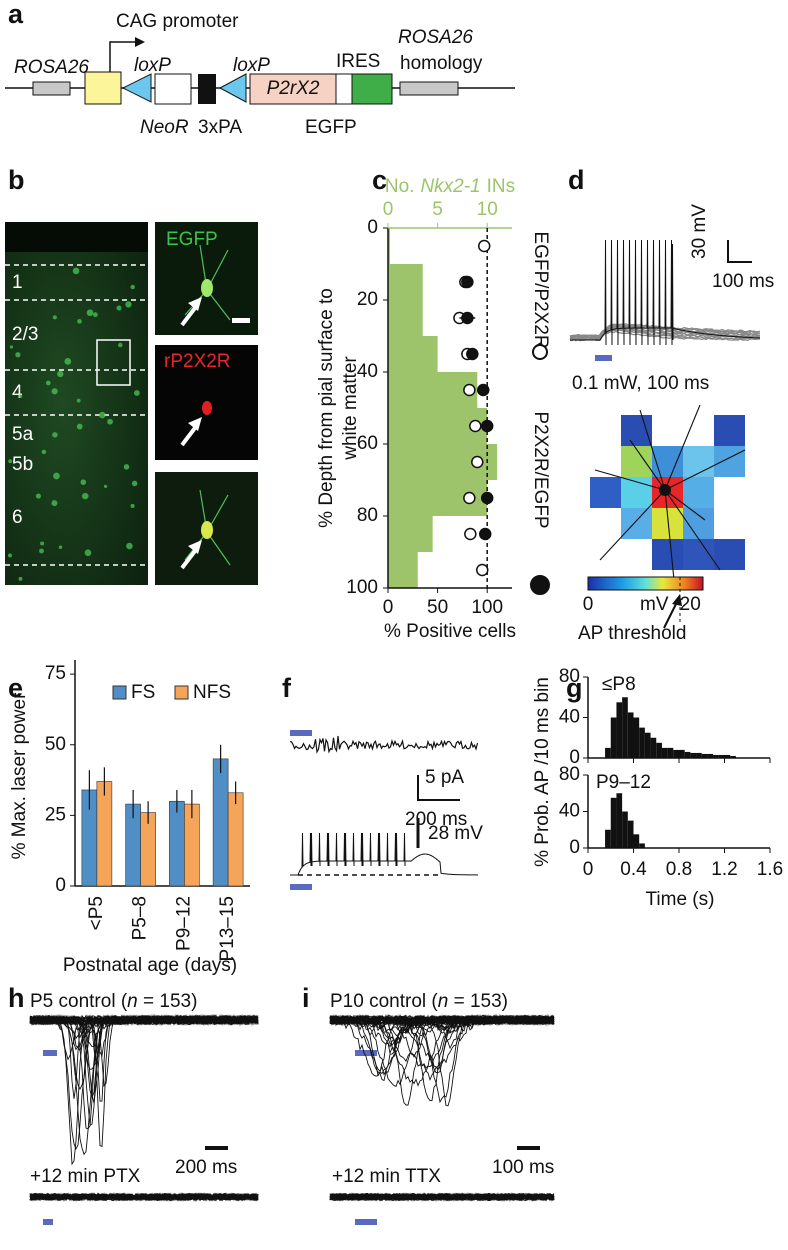  Describe the element at coordinates (435, 37) in the screenshot. I see `label: ROSA26` at that location.